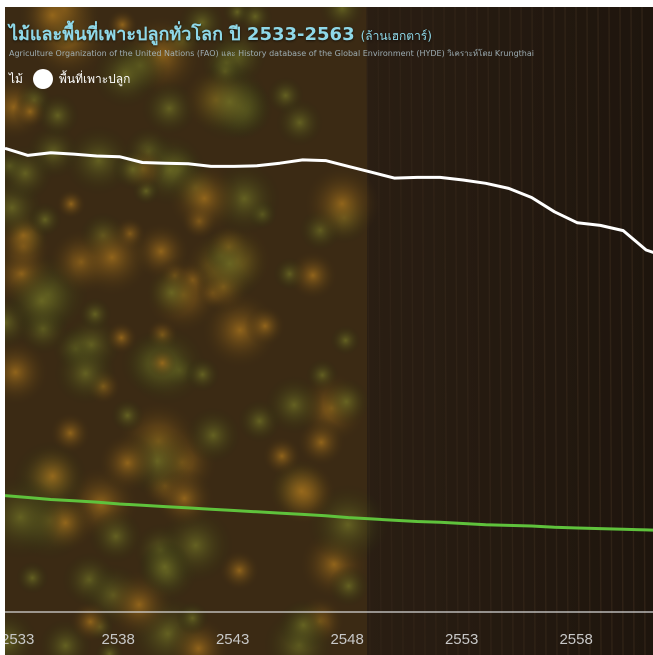 The height and width of the screenshot is (655, 653). I want to click on x-tick-label: 2538, so click(117, 639).